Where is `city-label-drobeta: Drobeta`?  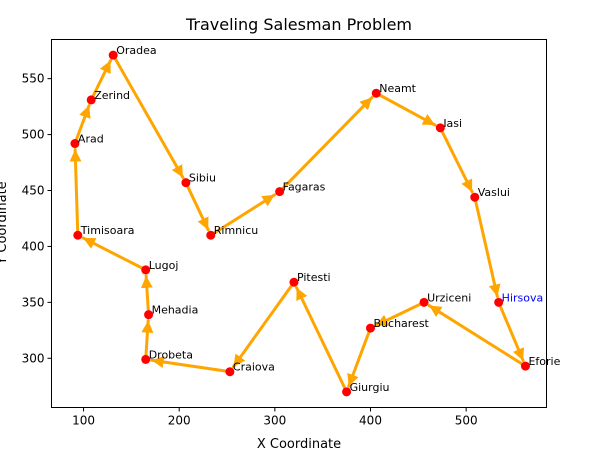 city-label-drobeta: Drobeta is located at coordinates (171, 354).